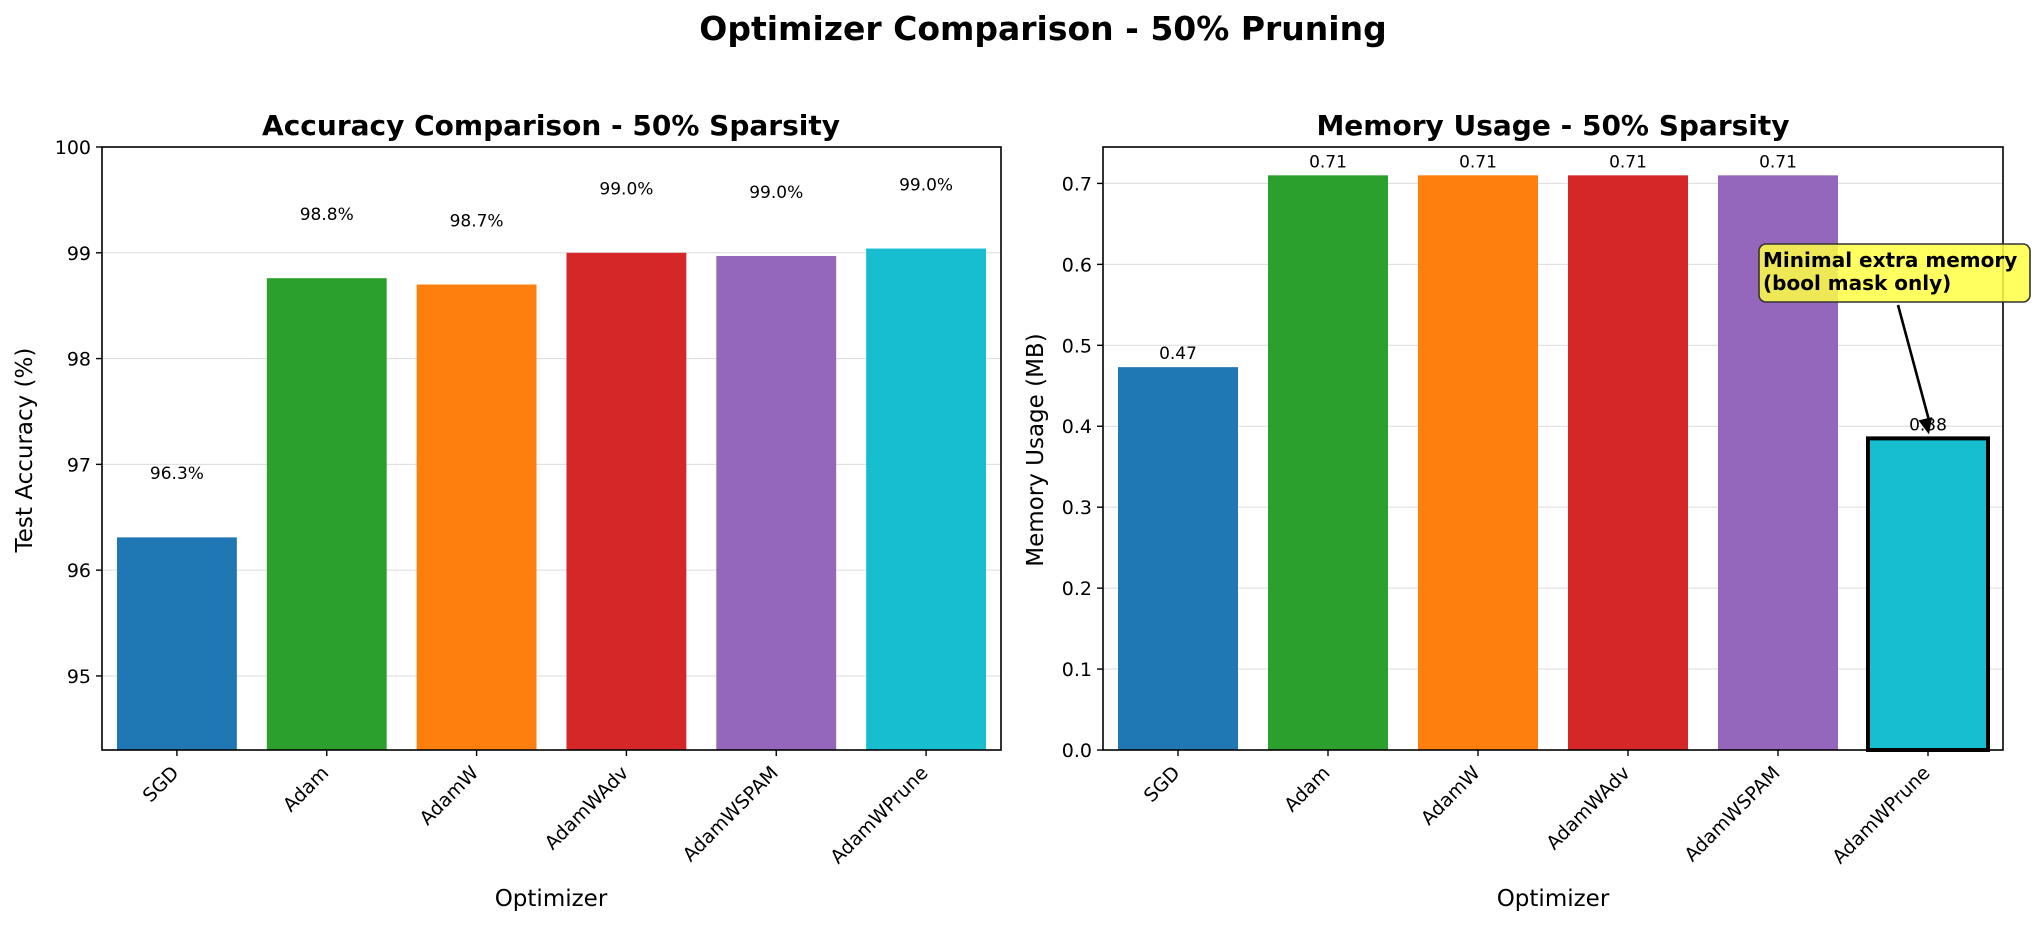 This screenshot has width=2044, height=925. I want to click on memory-x-tick-label: AdamWAdv, so click(1588, 808).